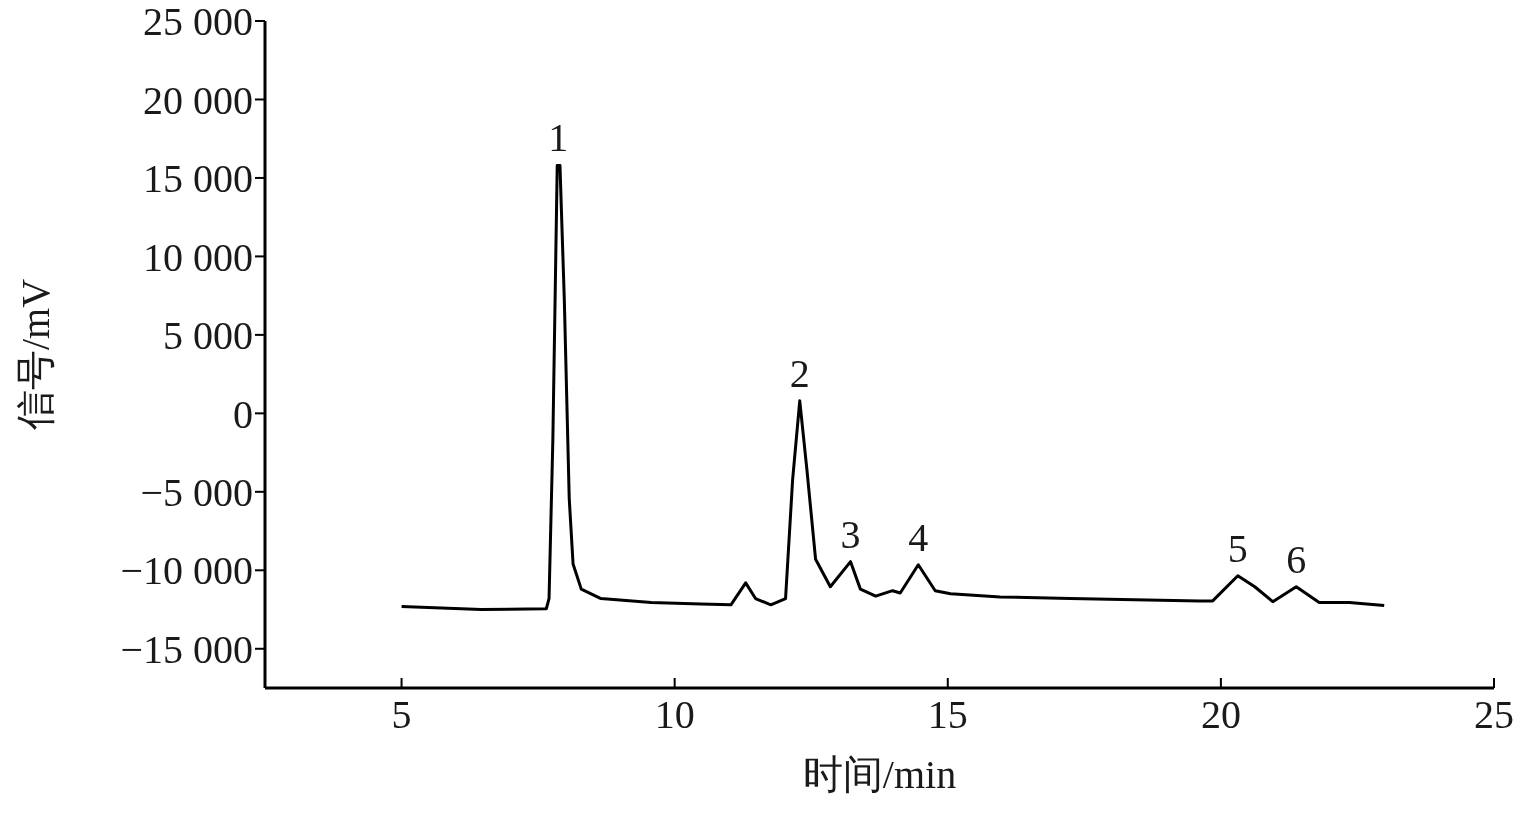 The width and height of the screenshot is (1522, 824). I want to click on annotation: 1, so click(558, 138).